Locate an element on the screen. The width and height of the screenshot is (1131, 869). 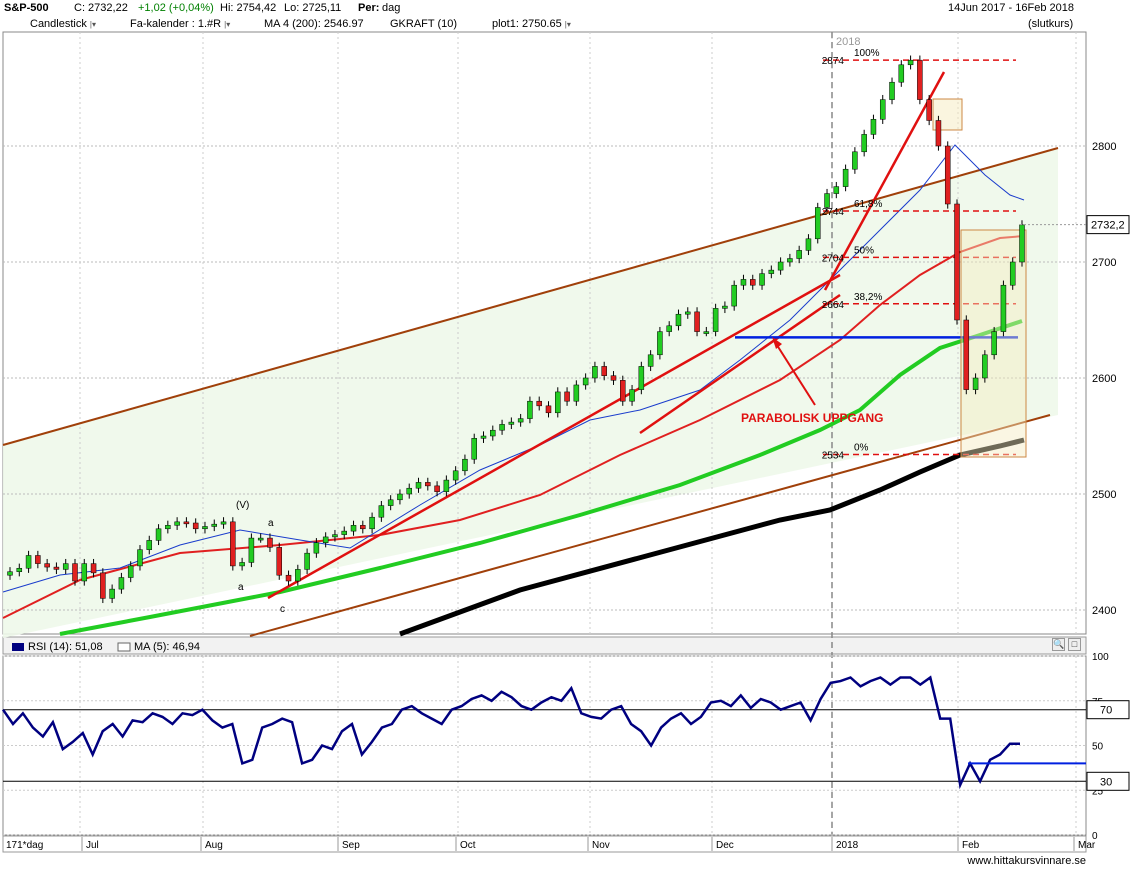
change-value: +1,02 (+0,04%) is located at coordinates (176, 8).